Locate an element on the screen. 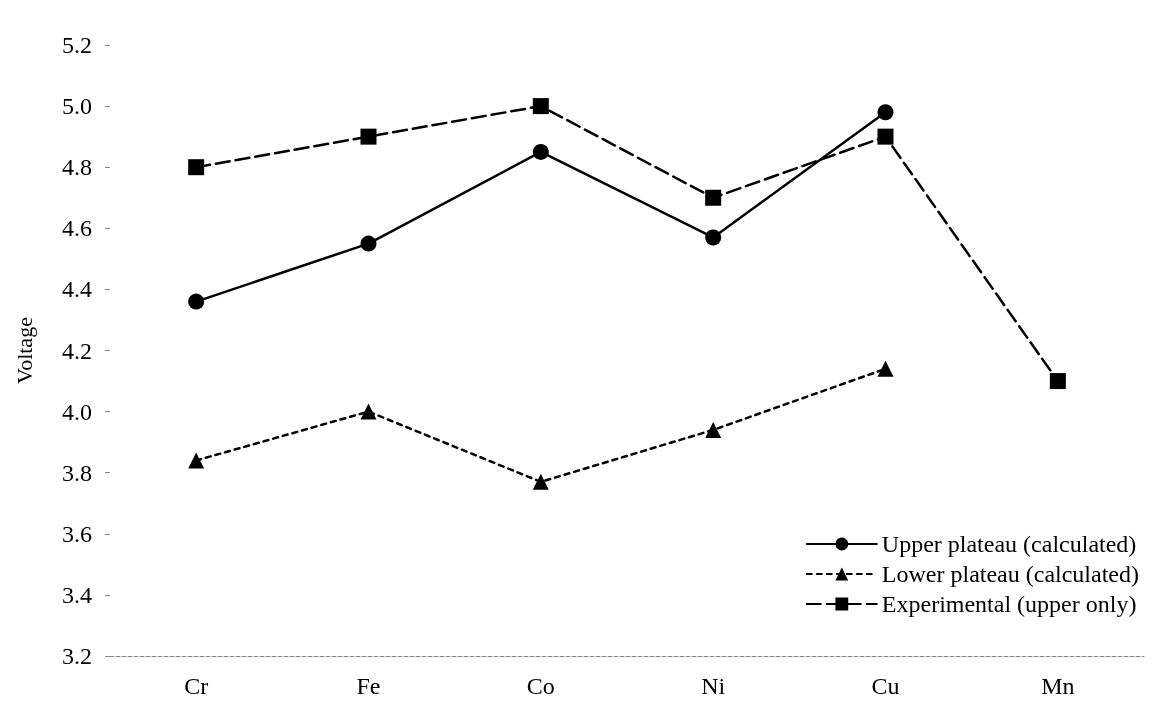 This screenshot has height=706, width=1164. y-tick-label: 3.4 is located at coordinates (77, 594).